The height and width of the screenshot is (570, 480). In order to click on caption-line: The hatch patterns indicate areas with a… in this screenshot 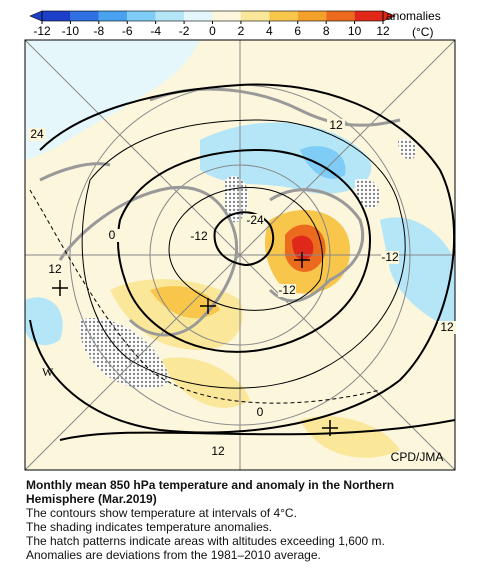, I will do `click(205, 541)`.